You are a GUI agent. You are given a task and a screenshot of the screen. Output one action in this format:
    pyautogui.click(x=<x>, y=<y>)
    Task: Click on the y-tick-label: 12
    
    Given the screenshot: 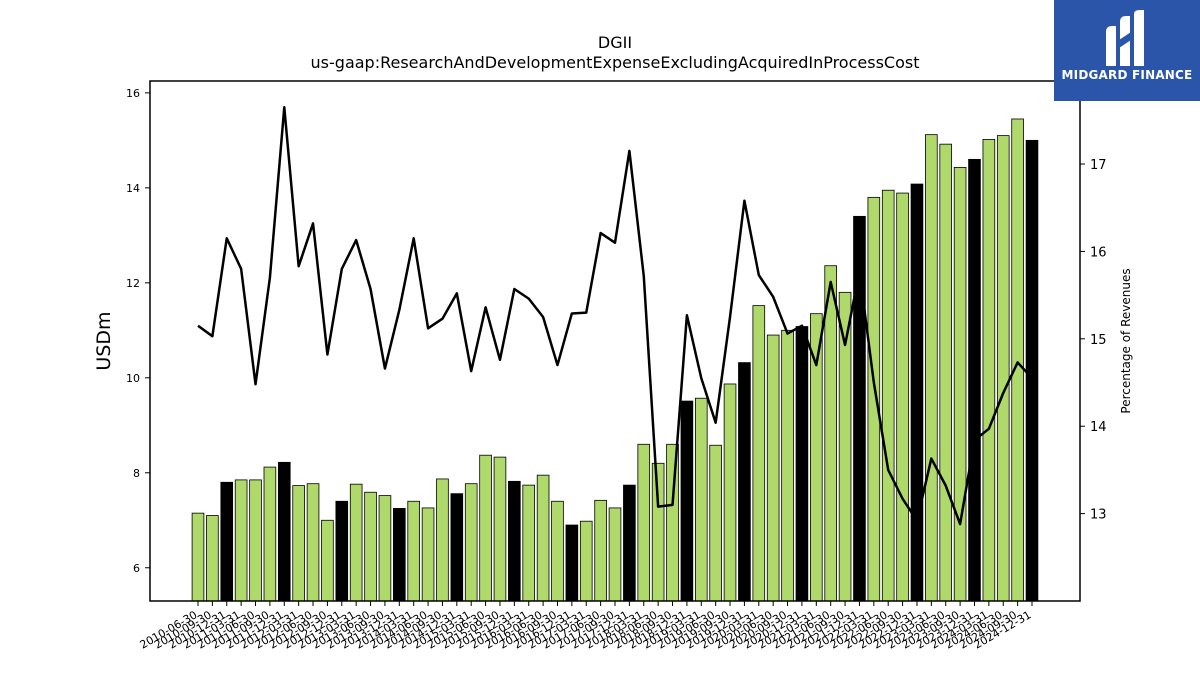 What is the action you would take?
    pyautogui.click(x=133, y=283)
    